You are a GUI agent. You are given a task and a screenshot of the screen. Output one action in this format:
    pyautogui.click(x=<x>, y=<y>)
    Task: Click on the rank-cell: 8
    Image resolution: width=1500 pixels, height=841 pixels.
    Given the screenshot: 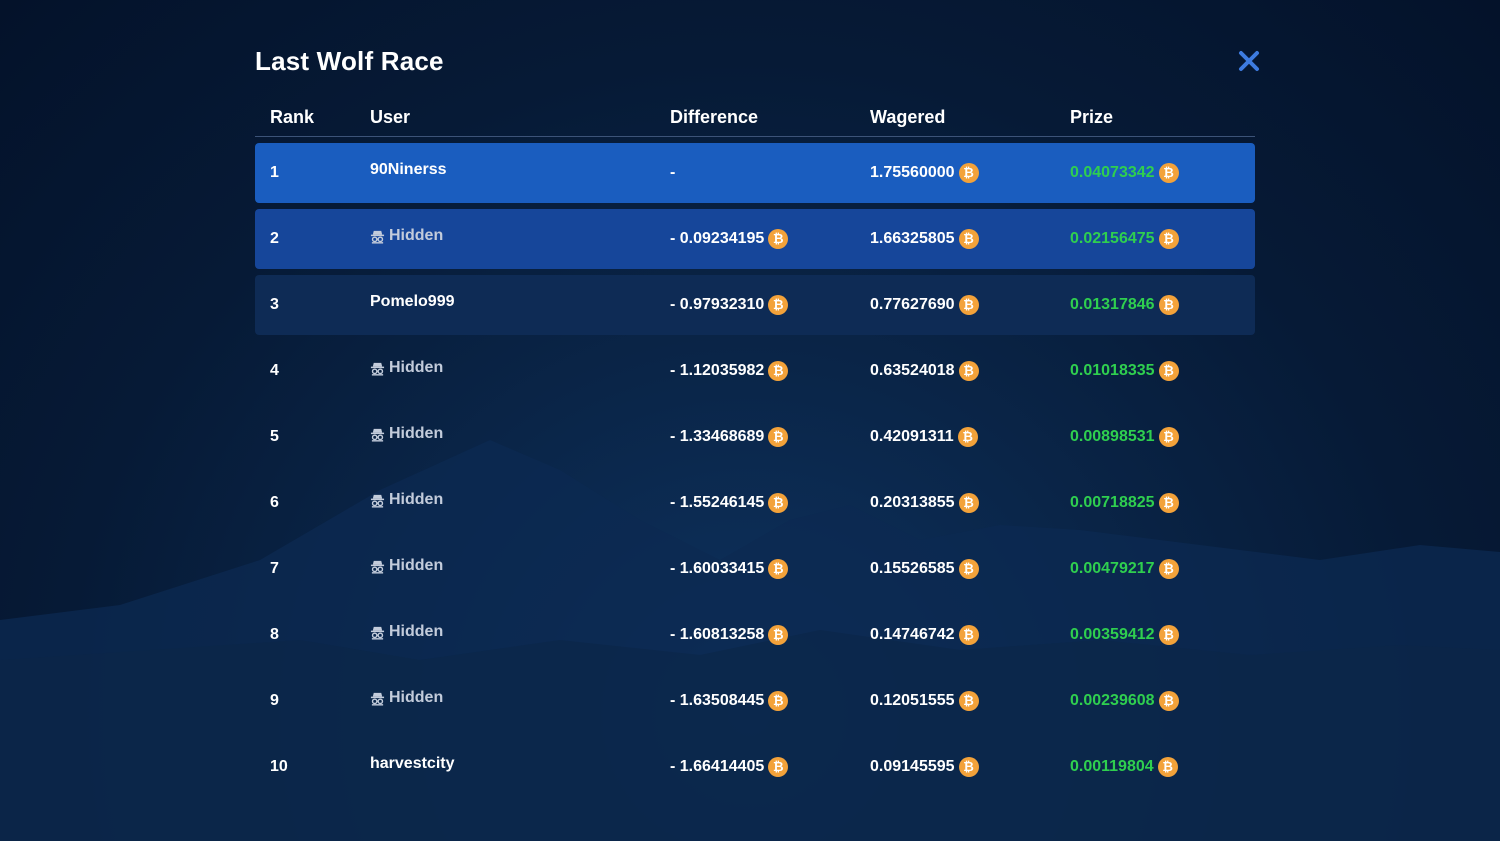 What is the action you would take?
    pyautogui.click(x=274, y=634)
    